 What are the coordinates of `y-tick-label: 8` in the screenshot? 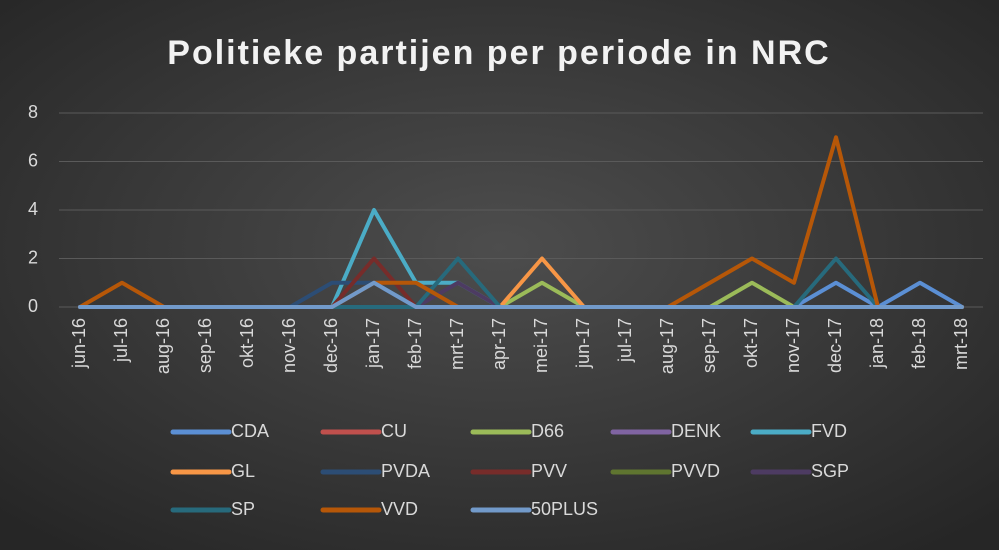 It's located at (33, 112).